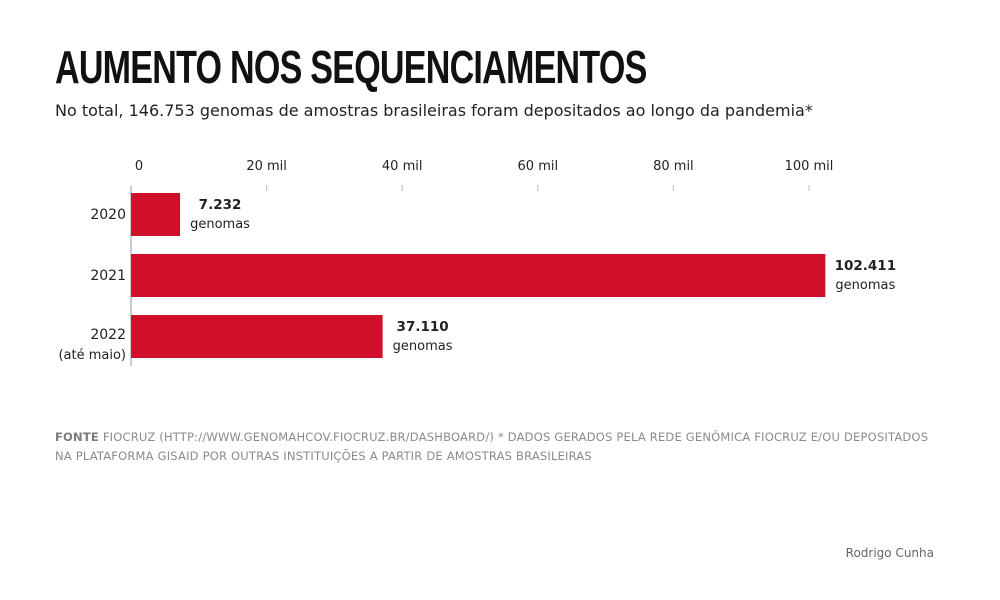  I want to click on source-label: FONTE, so click(77, 437).